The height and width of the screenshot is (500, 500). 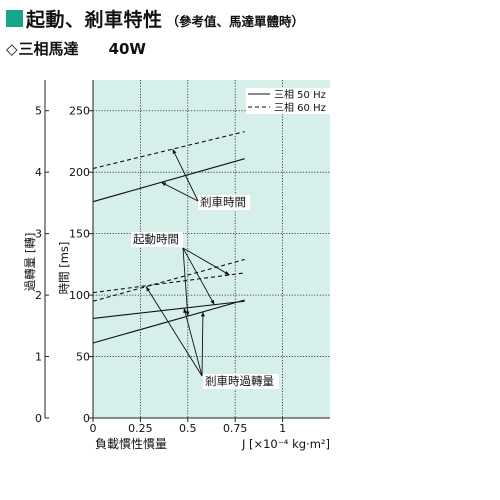 I want to click on page-title-note: （參考值、馬達單體時）, so click(x=235, y=21).